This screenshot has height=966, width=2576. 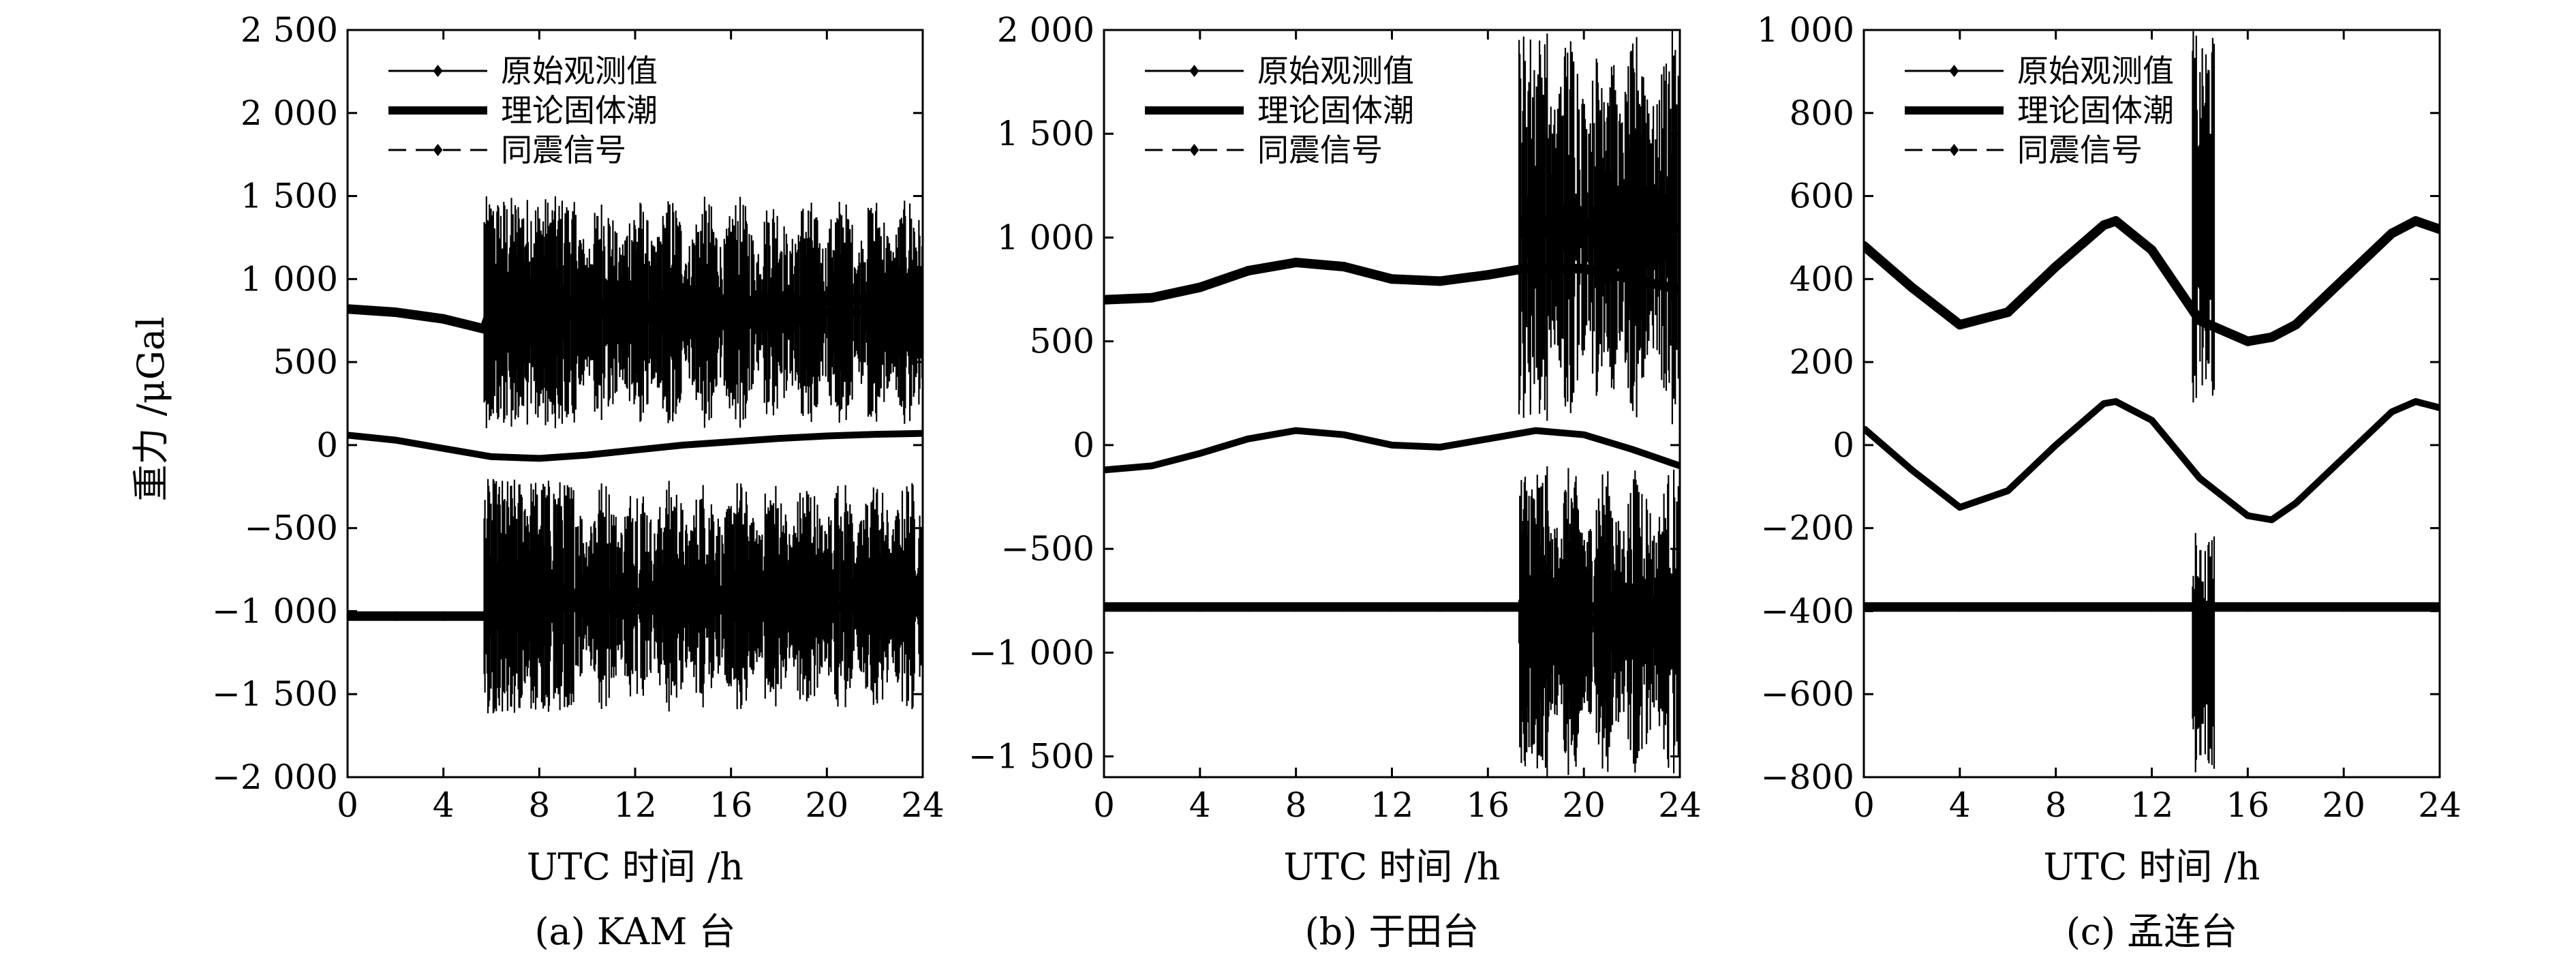 I want to click on x-axis-label: UTC 时间 /h, so click(x=1391, y=866).